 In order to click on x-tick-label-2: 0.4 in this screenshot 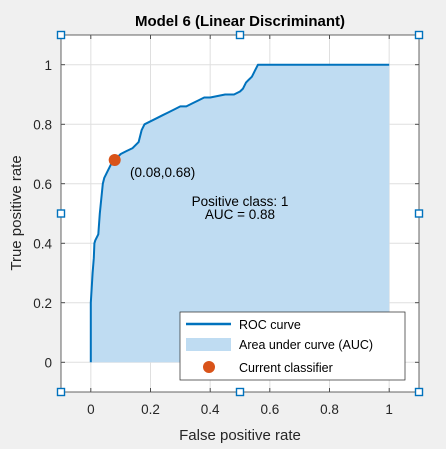, I will do `click(210, 409)`.